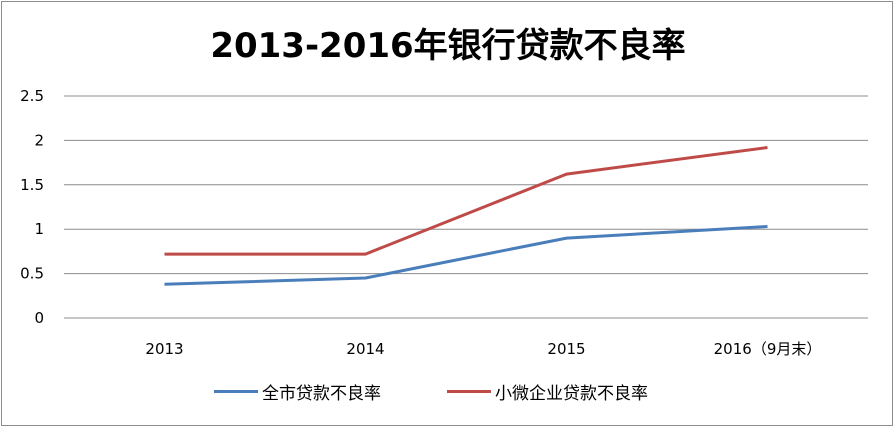  What do you see at coordinates (321, 394) in the screenshot?
I see `legend-label-all-city: 全市贷款不良率` at bounding box center [321, 394].